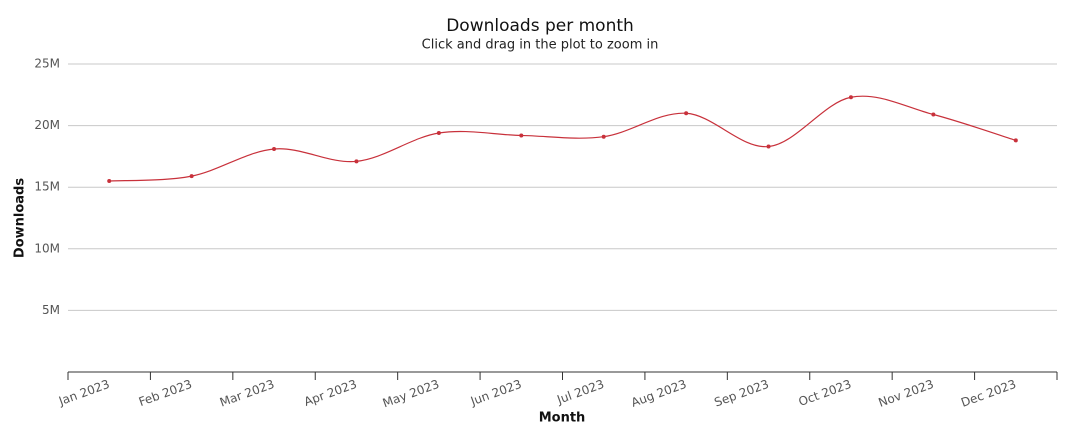 The image size is (1080, 442). I want to click on y-tick-label: 5M, so click(51, 310).